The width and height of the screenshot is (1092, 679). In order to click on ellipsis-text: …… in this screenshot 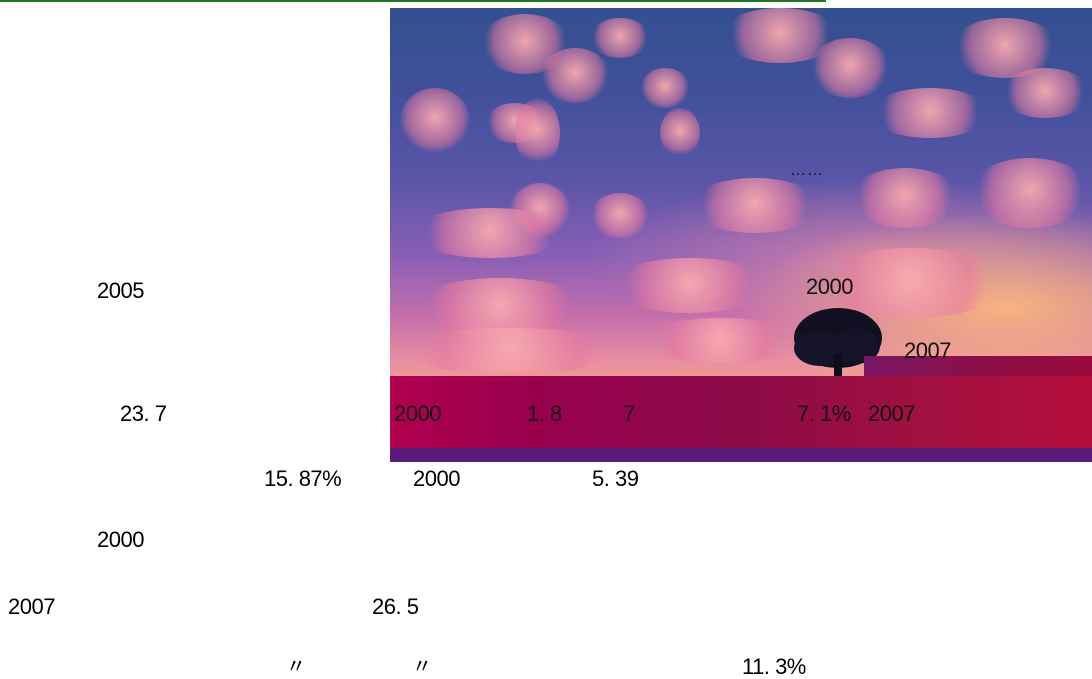, I will do `click(807, 170)`.